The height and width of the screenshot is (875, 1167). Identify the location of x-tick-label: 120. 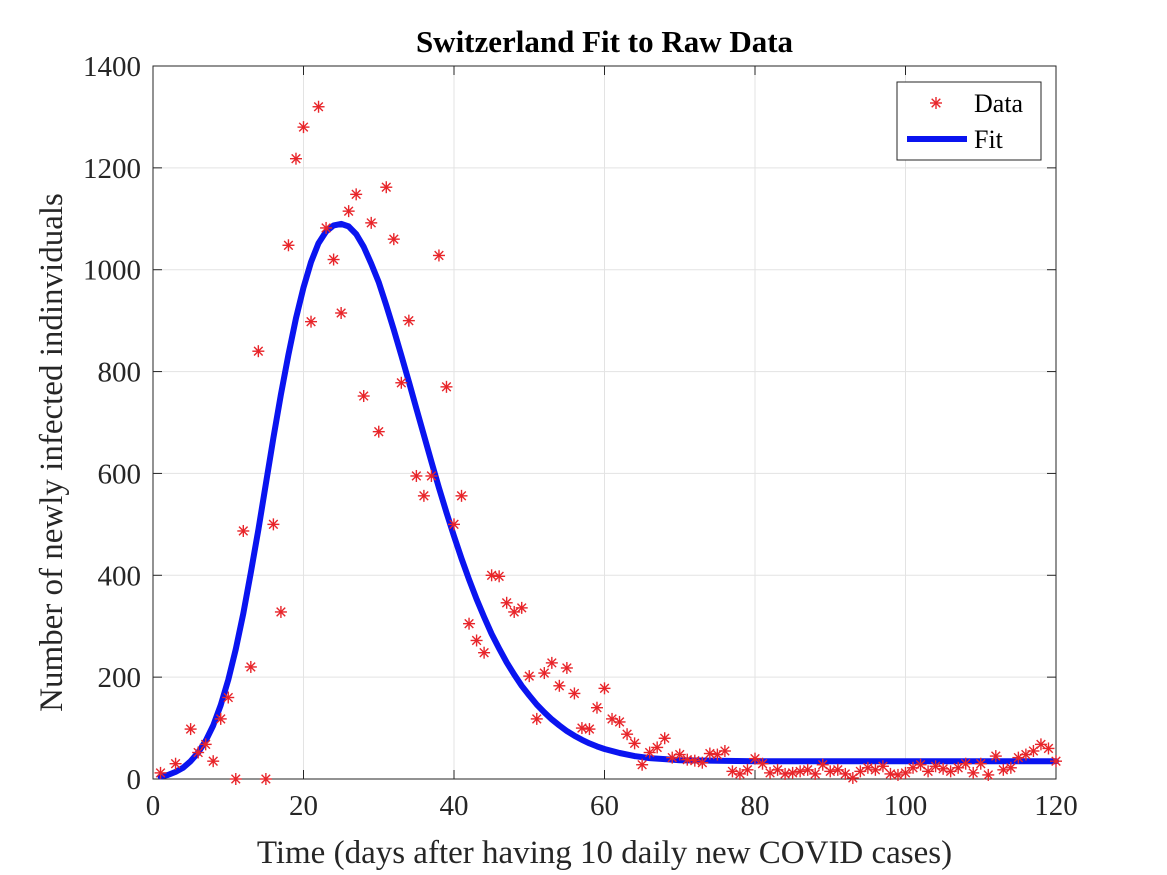
(1056, 806).